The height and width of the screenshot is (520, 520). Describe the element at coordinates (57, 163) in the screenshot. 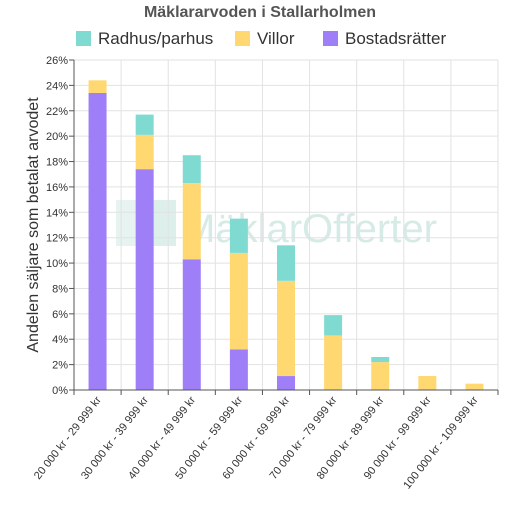

I see `y-tick-label: 18%` at that location.